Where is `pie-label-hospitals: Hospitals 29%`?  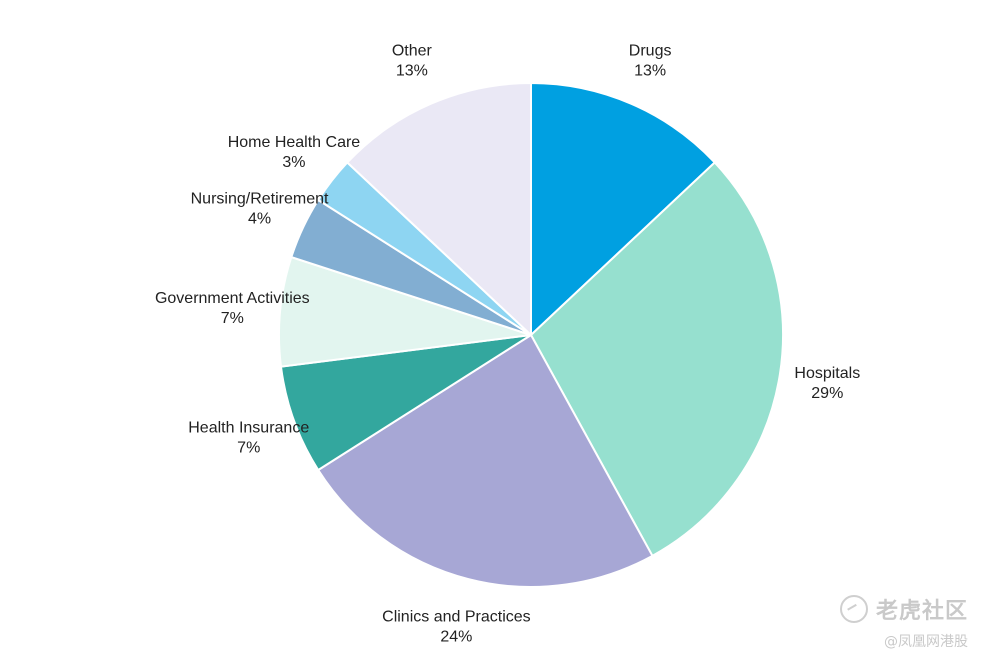 pie-label-hospitals: Hospitals 29% is located at coordinates (827, 383).